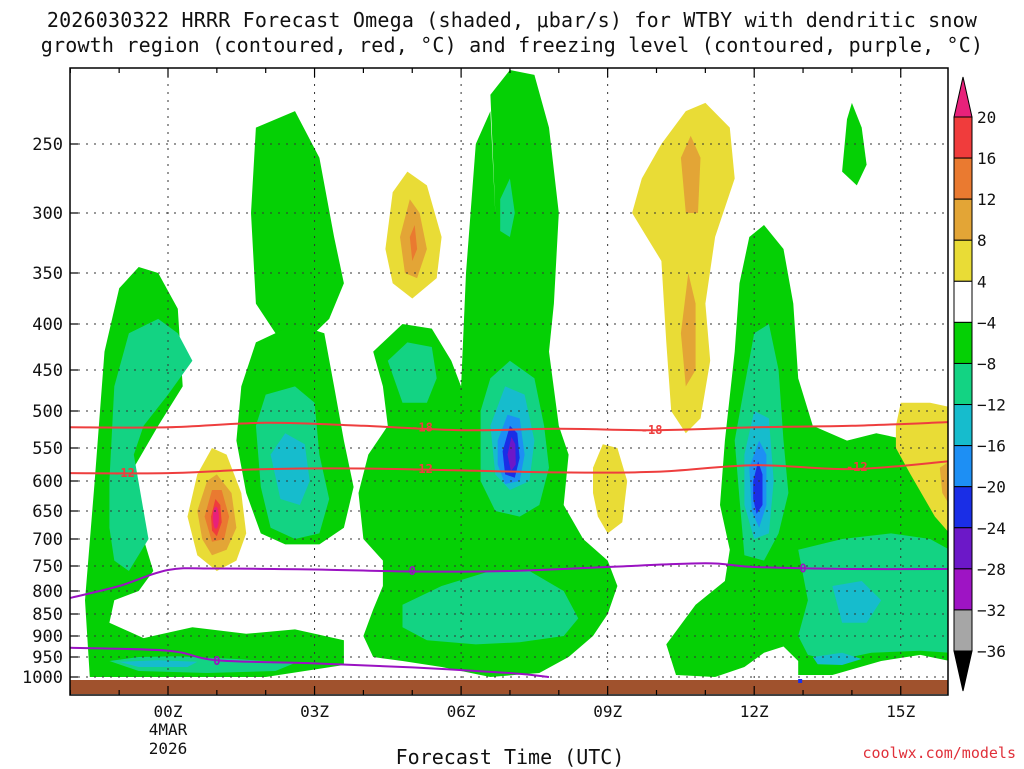  Describe the element at coordinates (802, 569) in the screenshot. I see `contour-label-6: 0` at that location.